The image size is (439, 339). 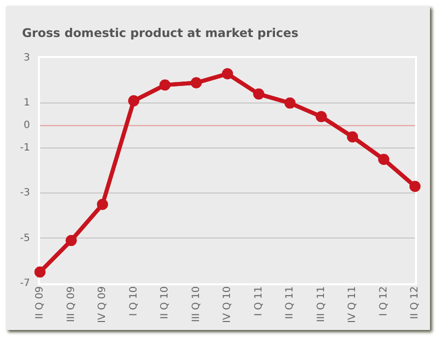 I want to click on chart-title: Gross domestic product at market prices, so click(x=160, y=33).